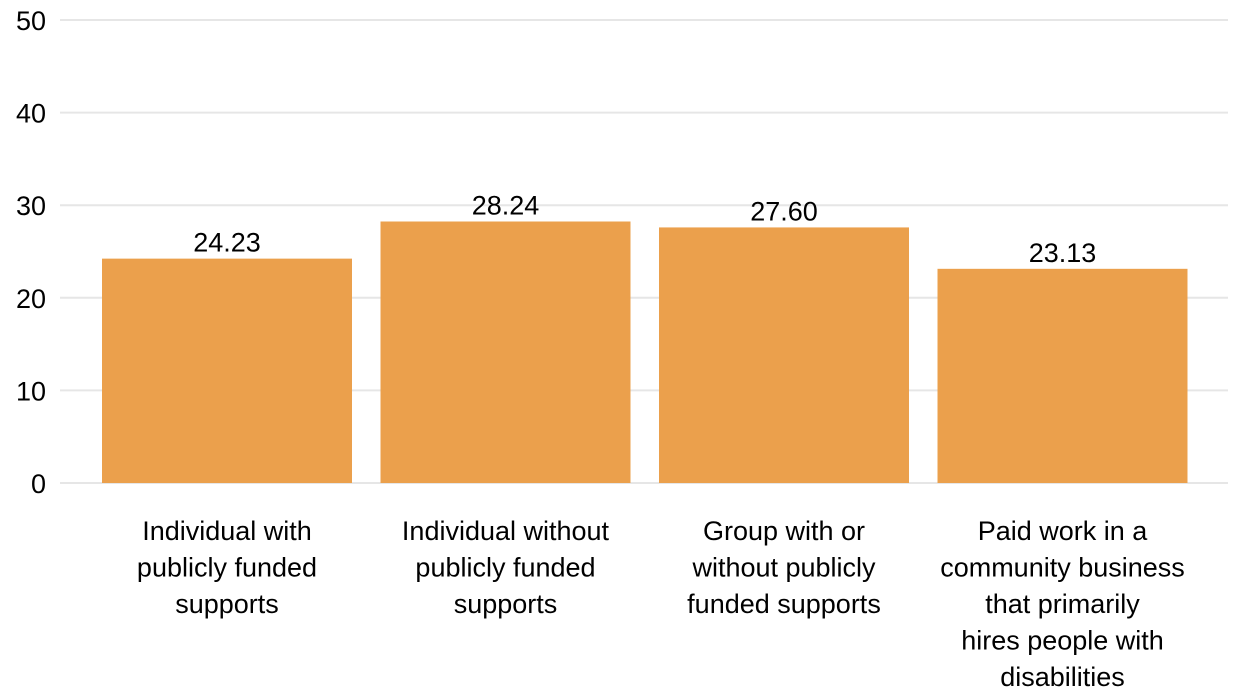 This screenshot has width=1233, height=688. What do you see at coordinates (31, 114) in the screenshot?
I see `y-tick-label-40: 40` at bounding box center [31, 114].